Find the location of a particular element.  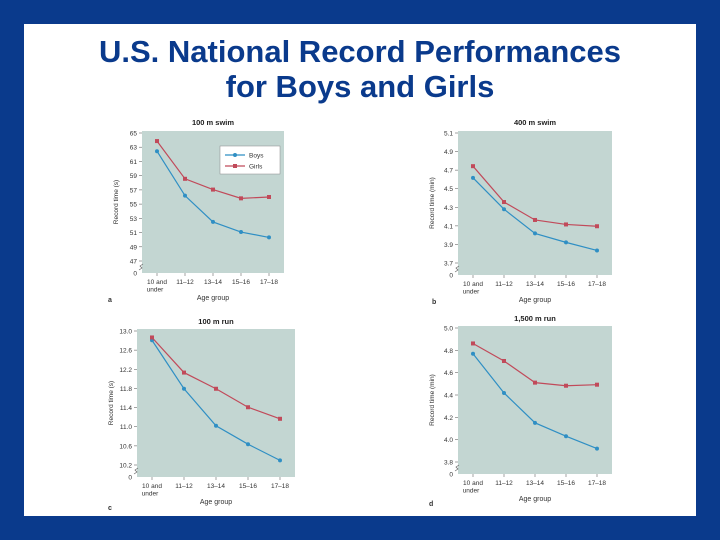

y-tick-label: 57 is located at coordinates (134, 190).